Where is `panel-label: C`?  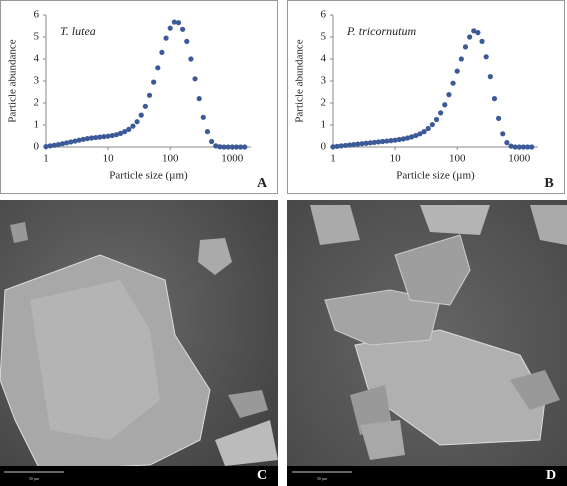 panel-label: C is located at coordinates (262, 475).